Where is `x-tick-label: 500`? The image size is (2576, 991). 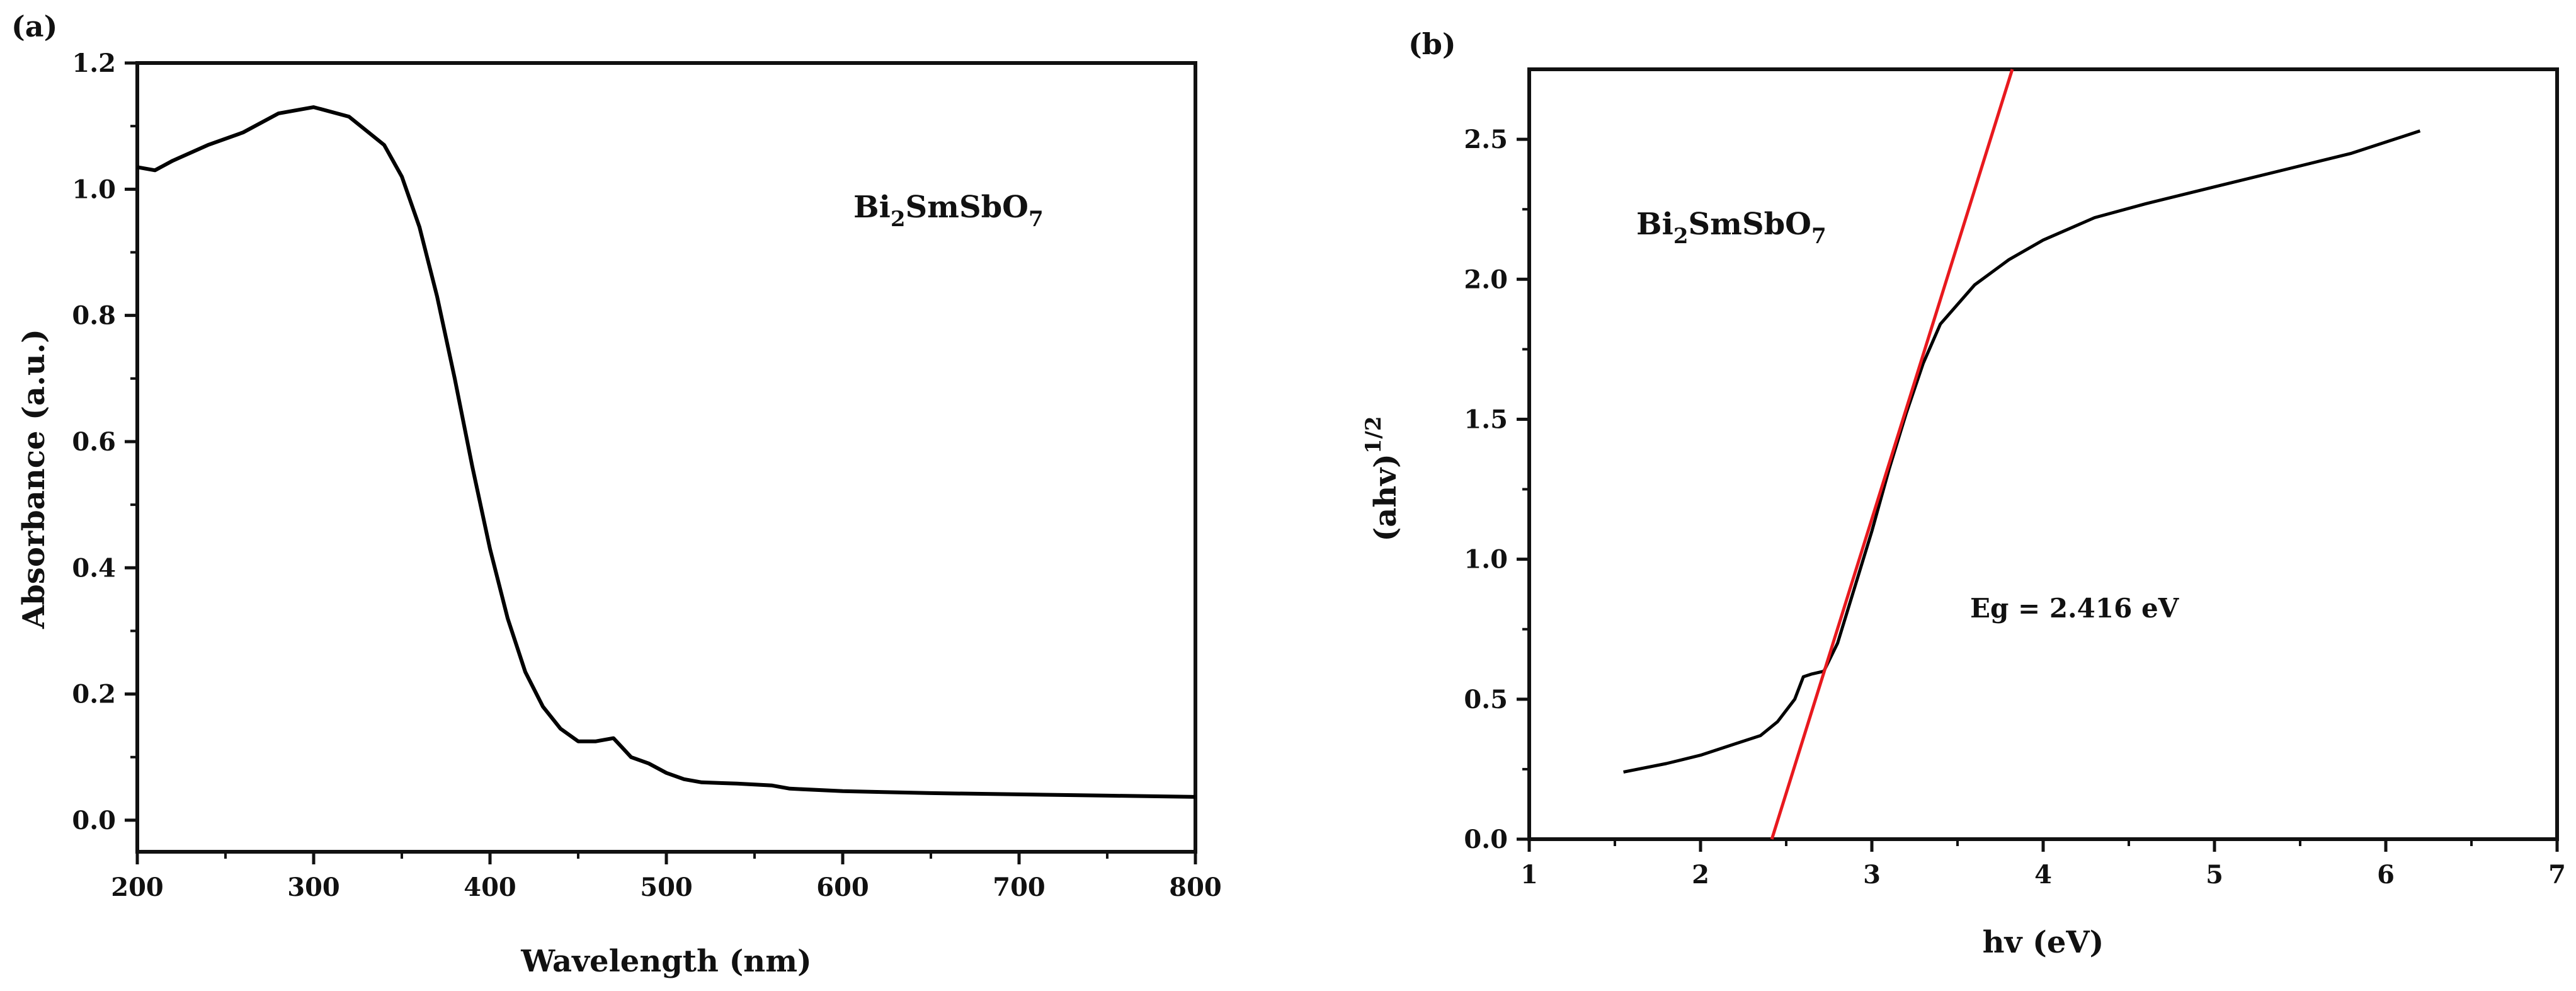
x-tick-label: 500 is located at coordinates (666, 887).